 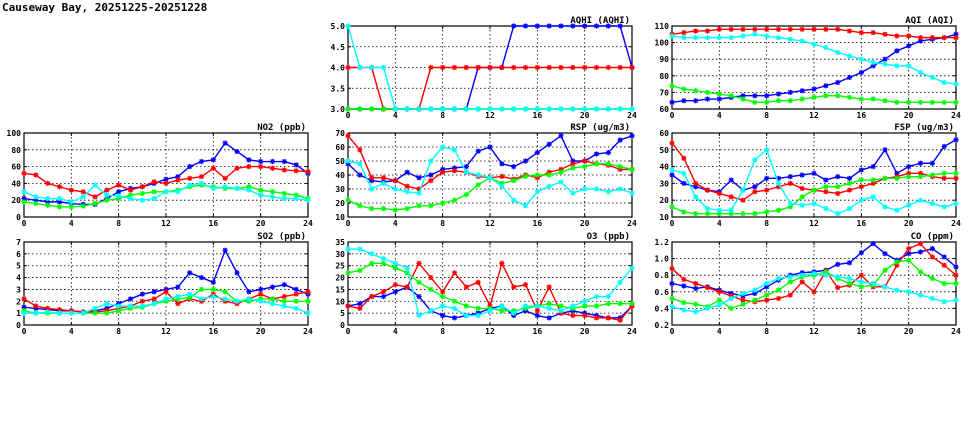 What do you see at coordinates (16, 183) in the screenshot?
I see `y-tick-label: 40` at bounding box center [16, 183].